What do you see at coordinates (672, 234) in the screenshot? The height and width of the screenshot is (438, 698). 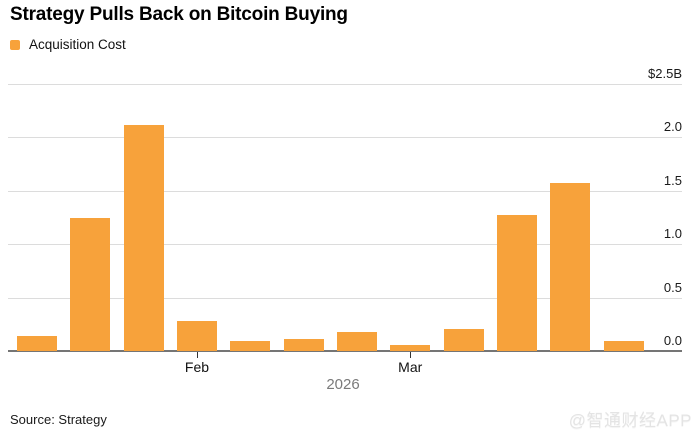 I see `y-axis-tick-label: 1.0` at bounding box center [672, 234].